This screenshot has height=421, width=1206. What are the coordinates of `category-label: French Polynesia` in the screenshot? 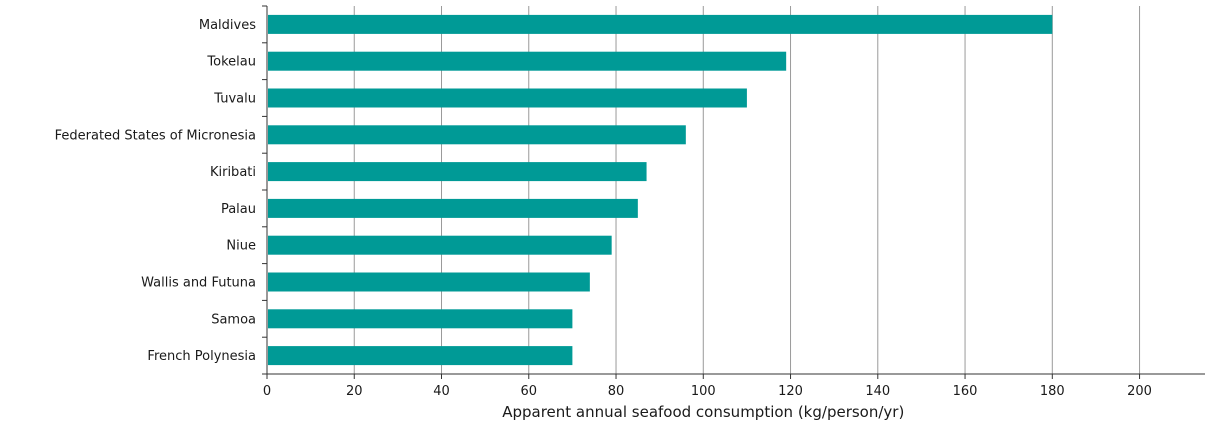 It's located at (201, 356).